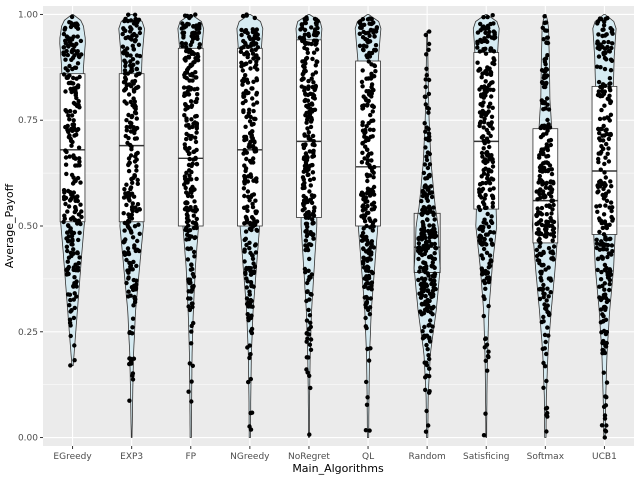 The image size is (640, 480). I want to click on x-tick-label: Satisficing, so click(486, 457).